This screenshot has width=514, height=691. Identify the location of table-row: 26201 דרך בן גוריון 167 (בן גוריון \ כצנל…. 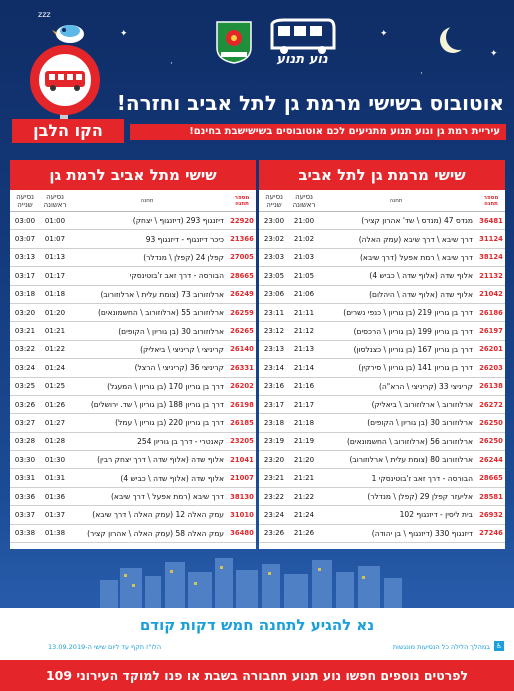
(382, 350).